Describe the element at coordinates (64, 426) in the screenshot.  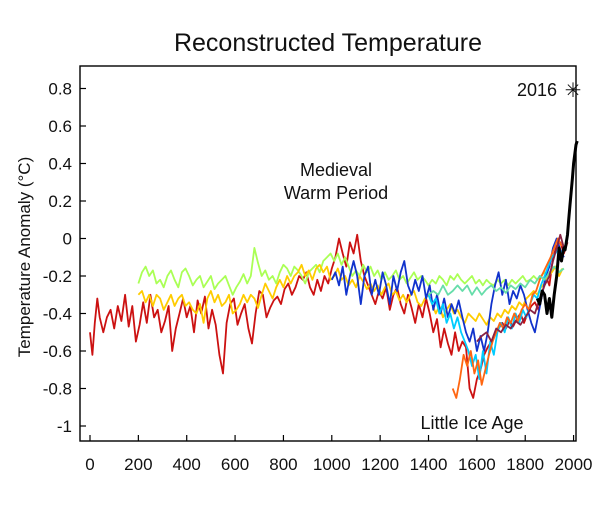
I see `y-tick-label: -1` at that location.